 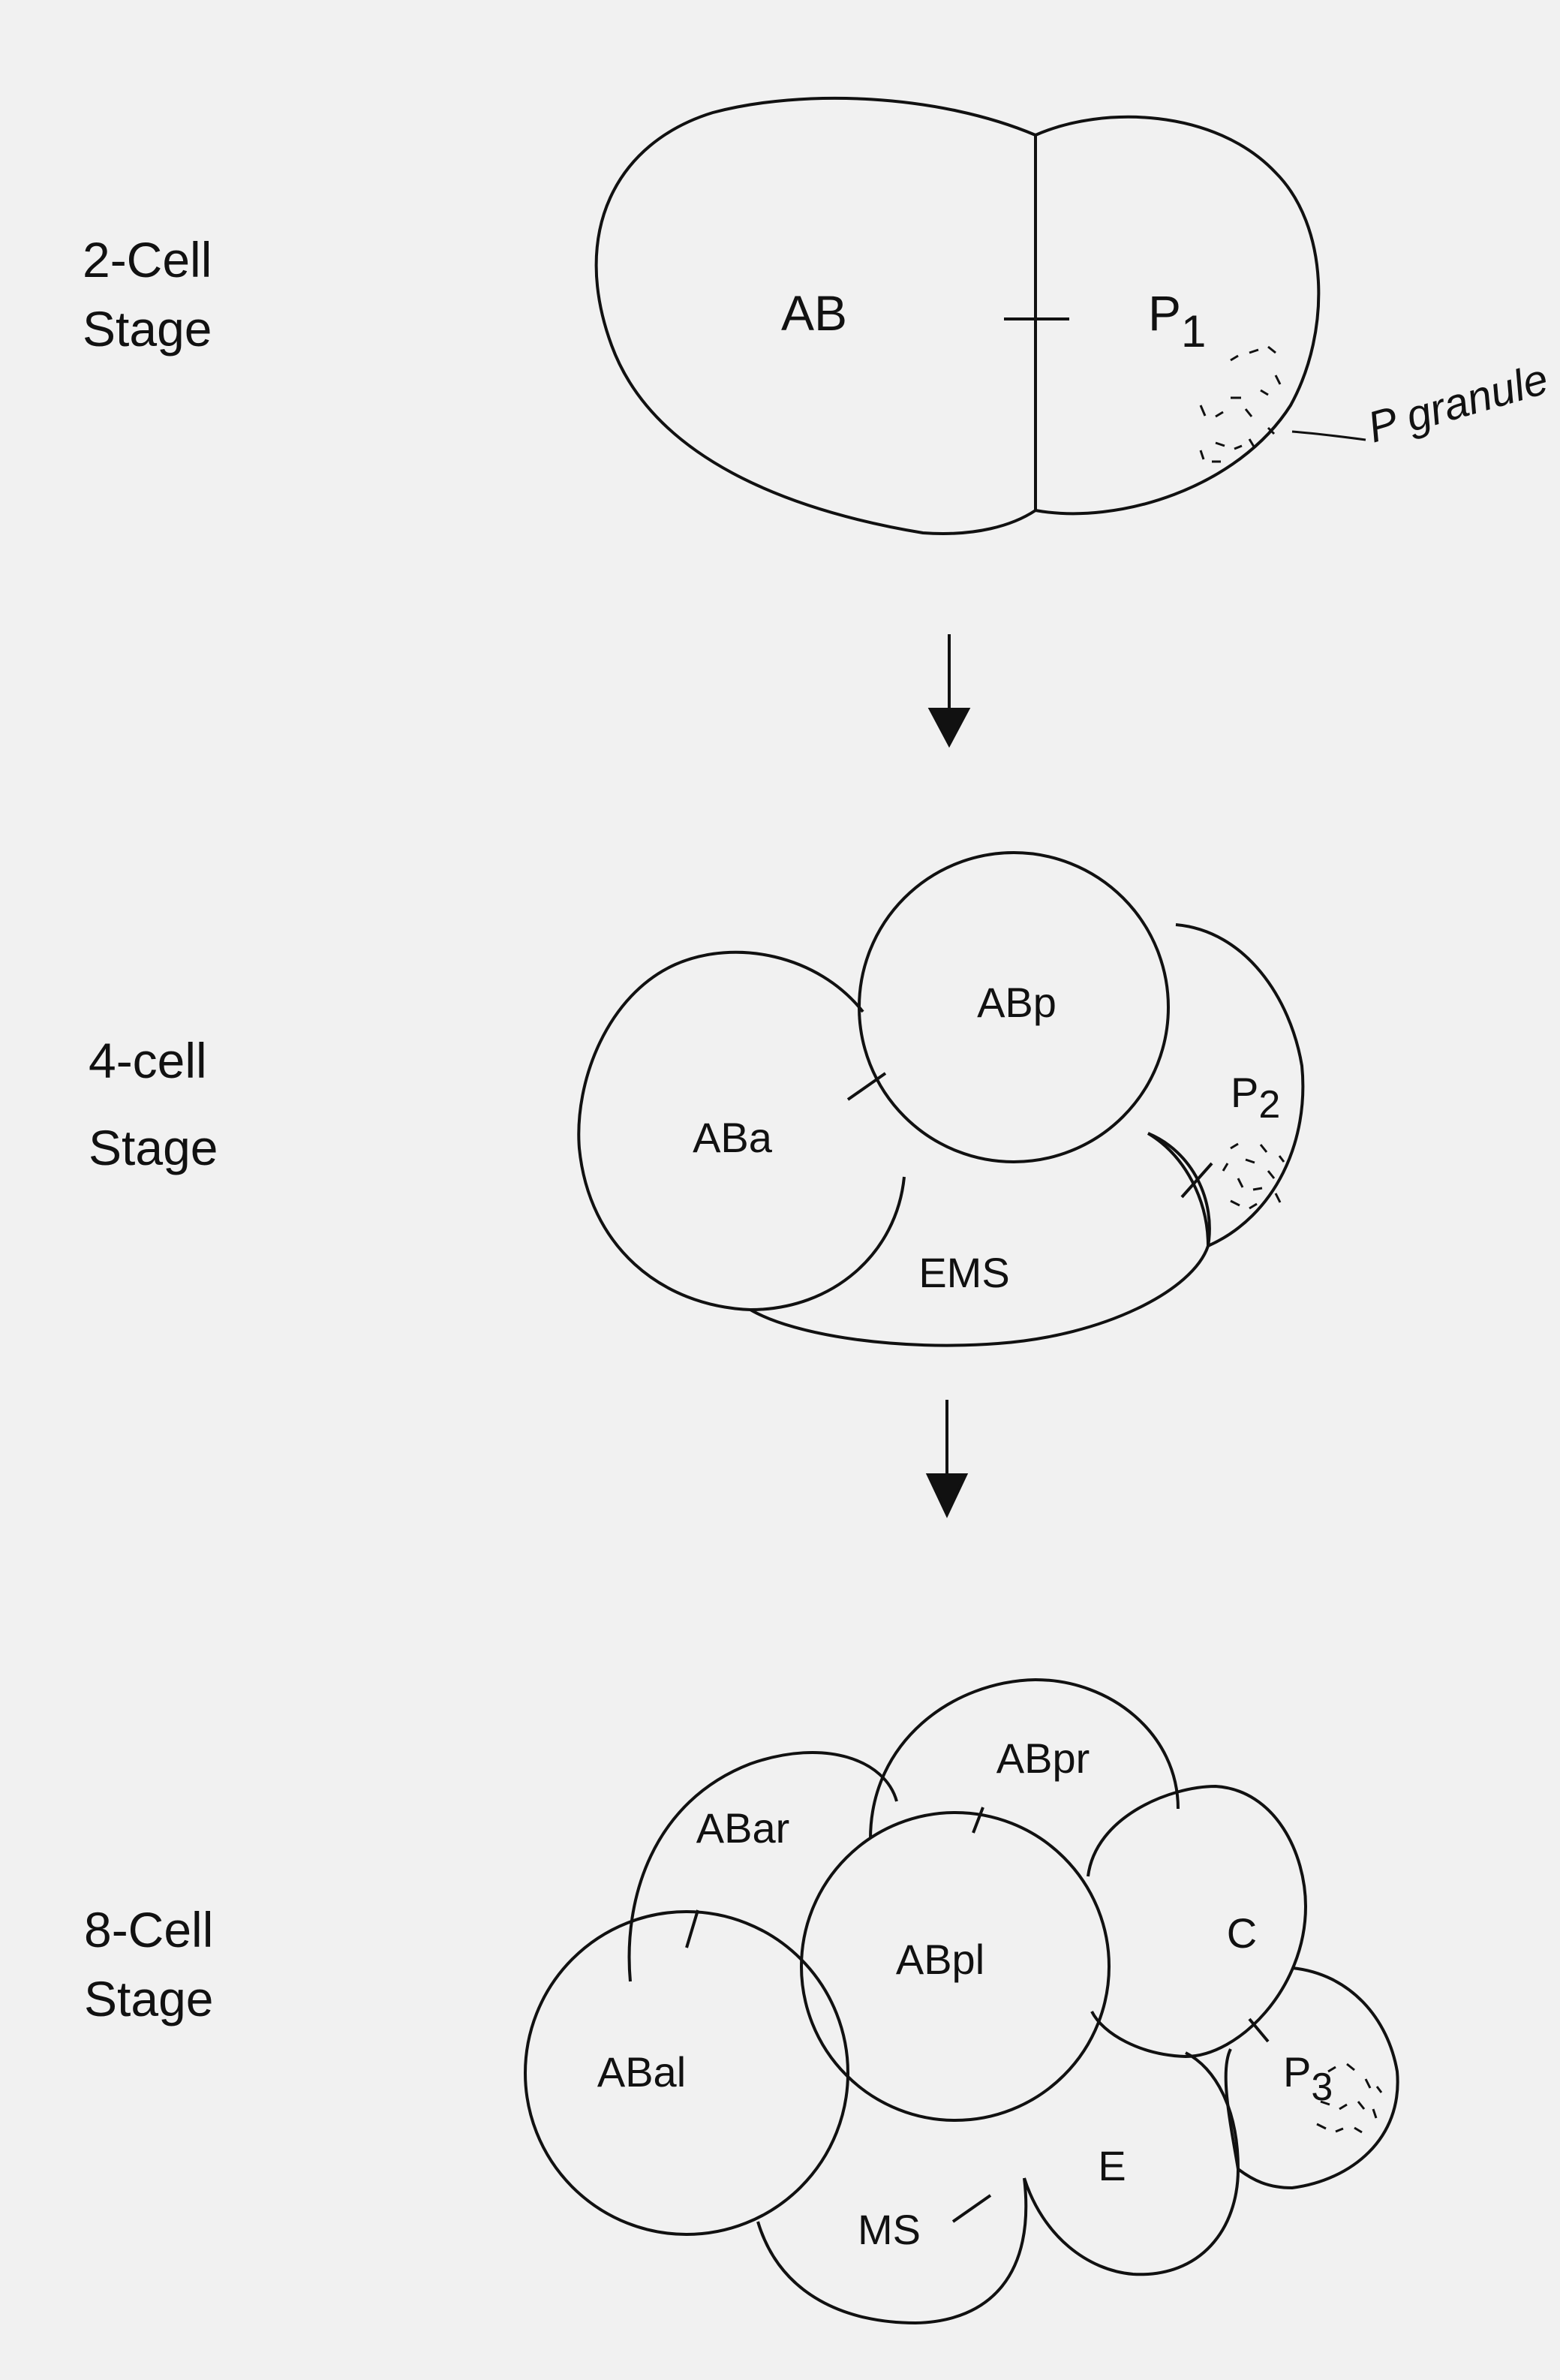 What do you see at coordinates (1112, 2165) in the screenshot?
I see `label-e: E` at bounding box center [1112, 2165].